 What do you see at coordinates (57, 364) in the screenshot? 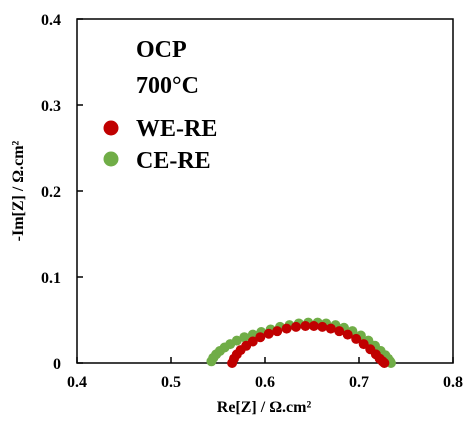
I see `y-tick-label: 0` at bounding box center [57, 364].